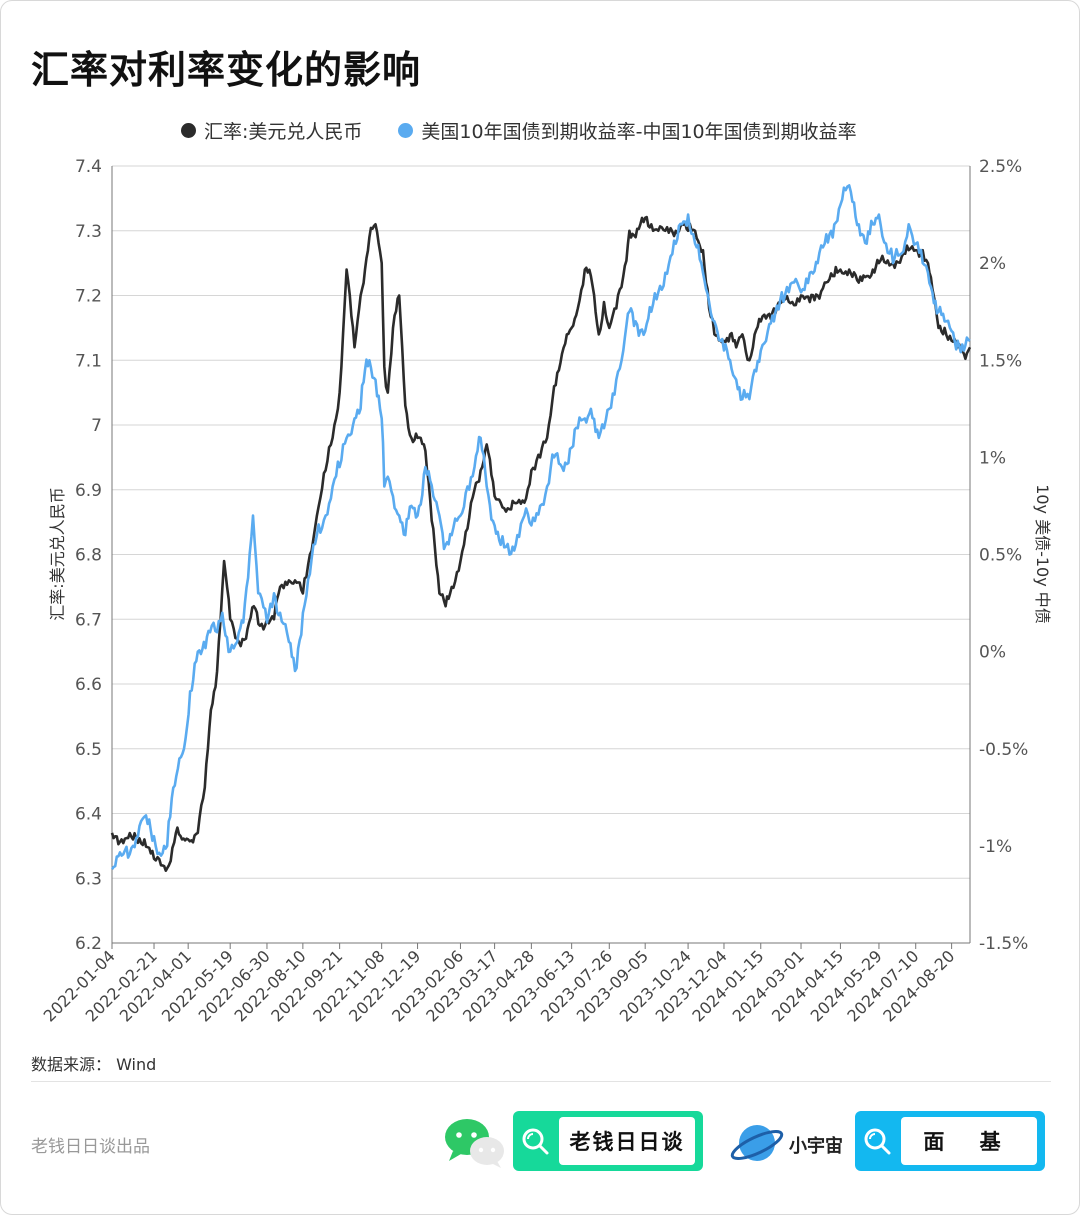 Image resolution: width=1080 pixels, height=1215 pixels. Describe the element at coordinates (188, 130) in the screenshot. I see `legend-dot-fx` at that location.